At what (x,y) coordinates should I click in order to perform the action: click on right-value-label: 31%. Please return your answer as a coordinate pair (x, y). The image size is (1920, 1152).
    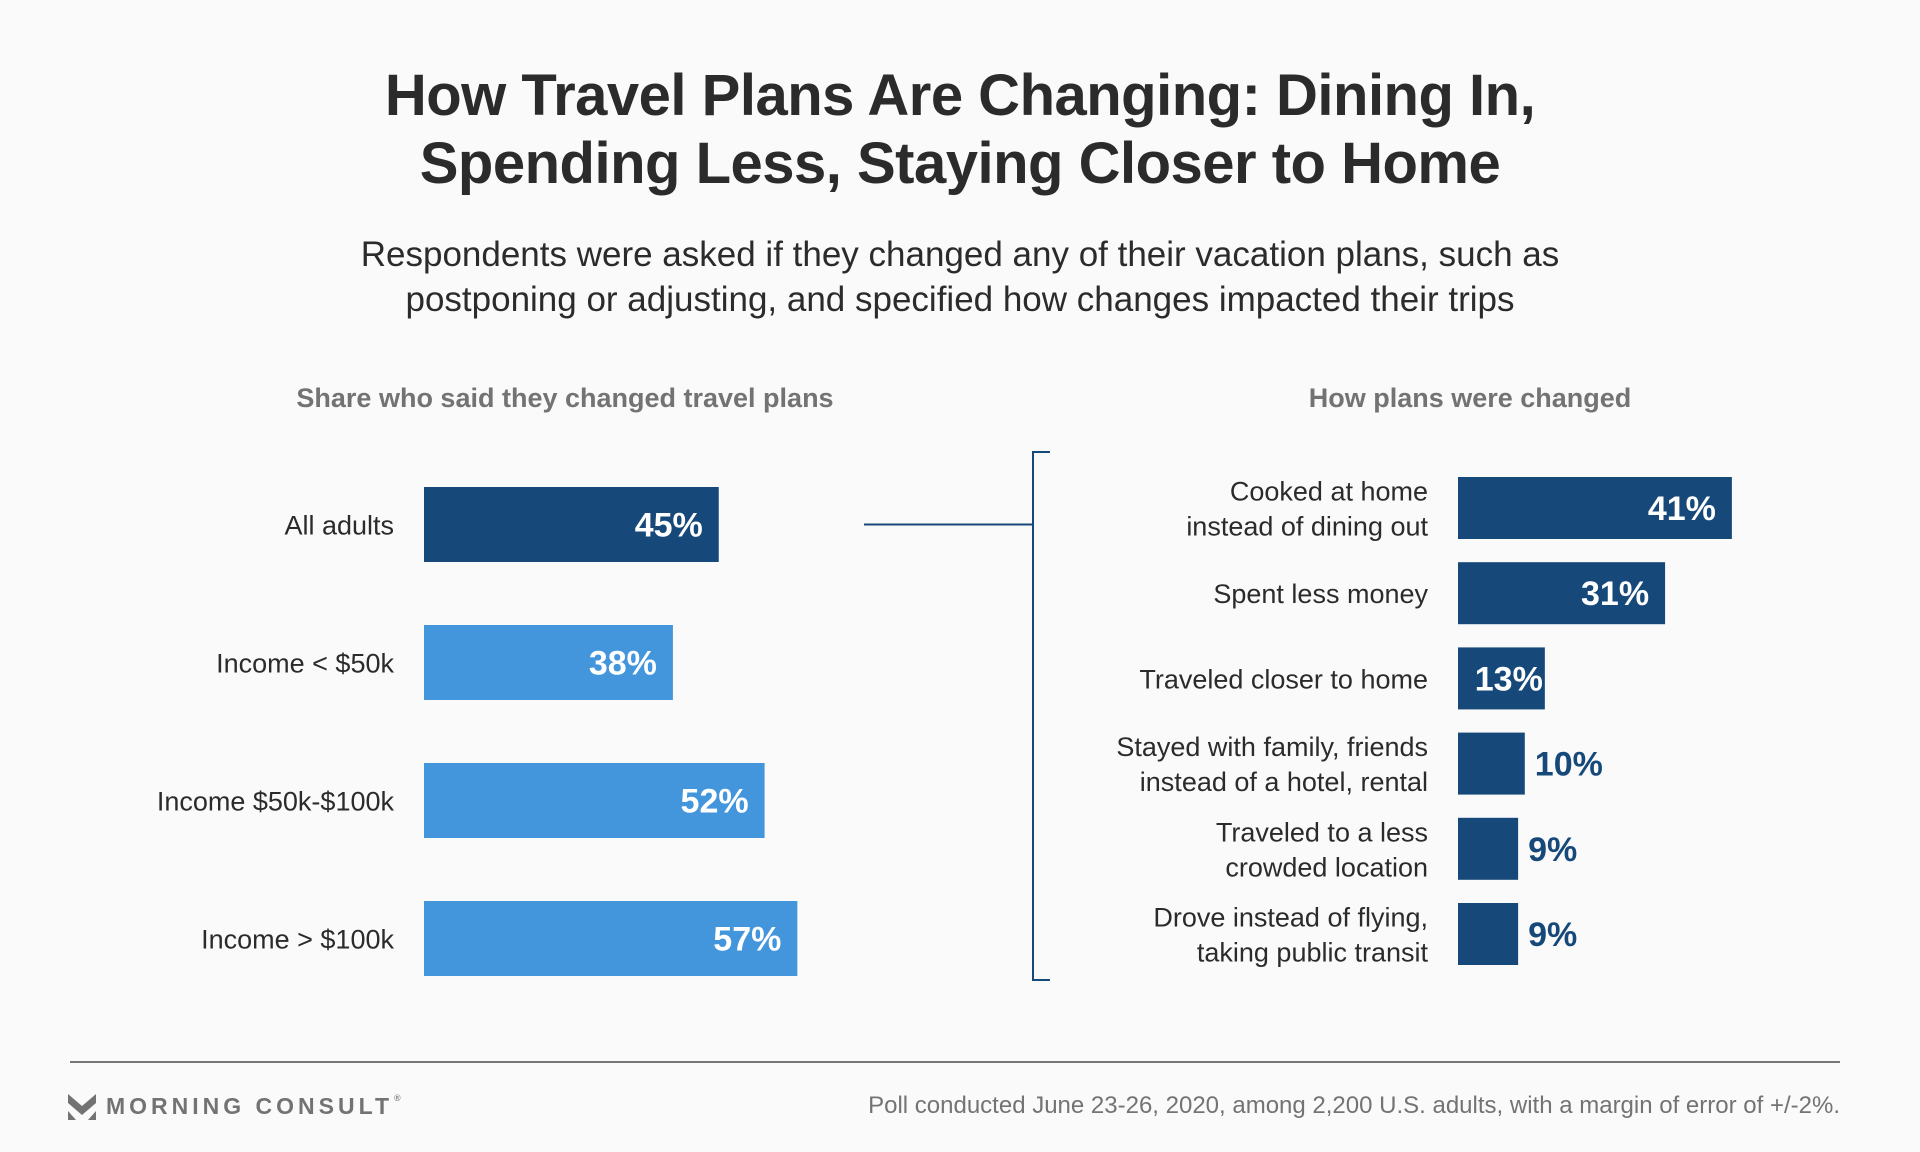
    Looking at the image, I should click on (1615, 594).